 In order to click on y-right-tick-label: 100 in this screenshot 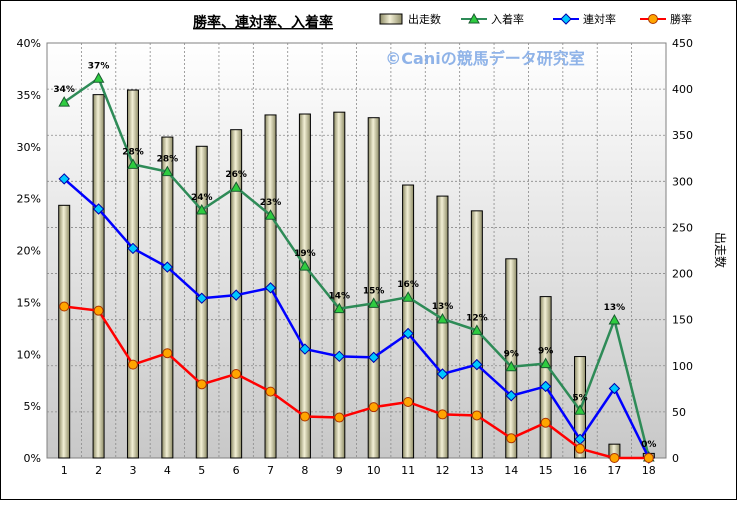, I will do `click(682, 366)`.